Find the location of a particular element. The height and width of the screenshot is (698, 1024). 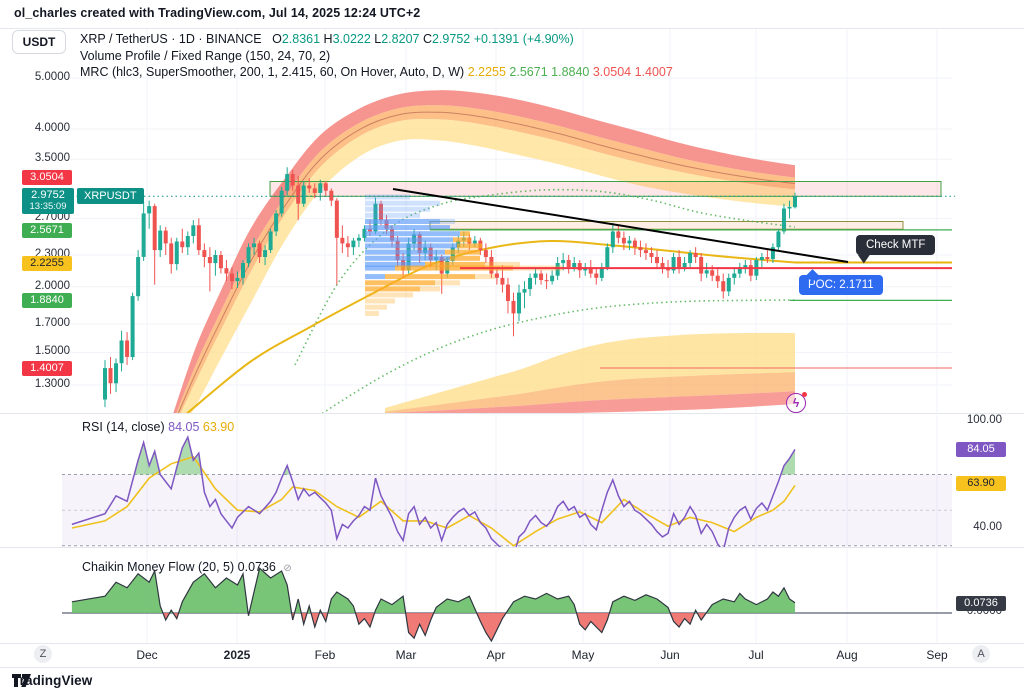

tradingview-logo-text: TradingView is located at coordinates (52, 680).